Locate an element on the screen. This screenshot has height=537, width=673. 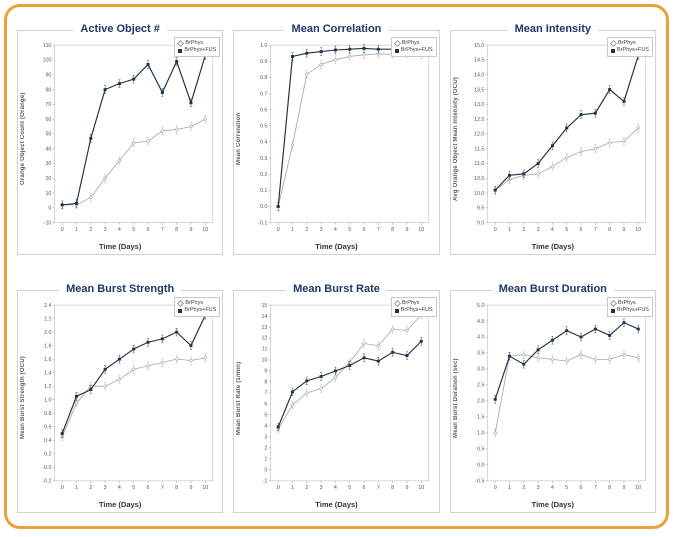
legend-item: BrPhys+FUS is located at coordinates (630, 310).